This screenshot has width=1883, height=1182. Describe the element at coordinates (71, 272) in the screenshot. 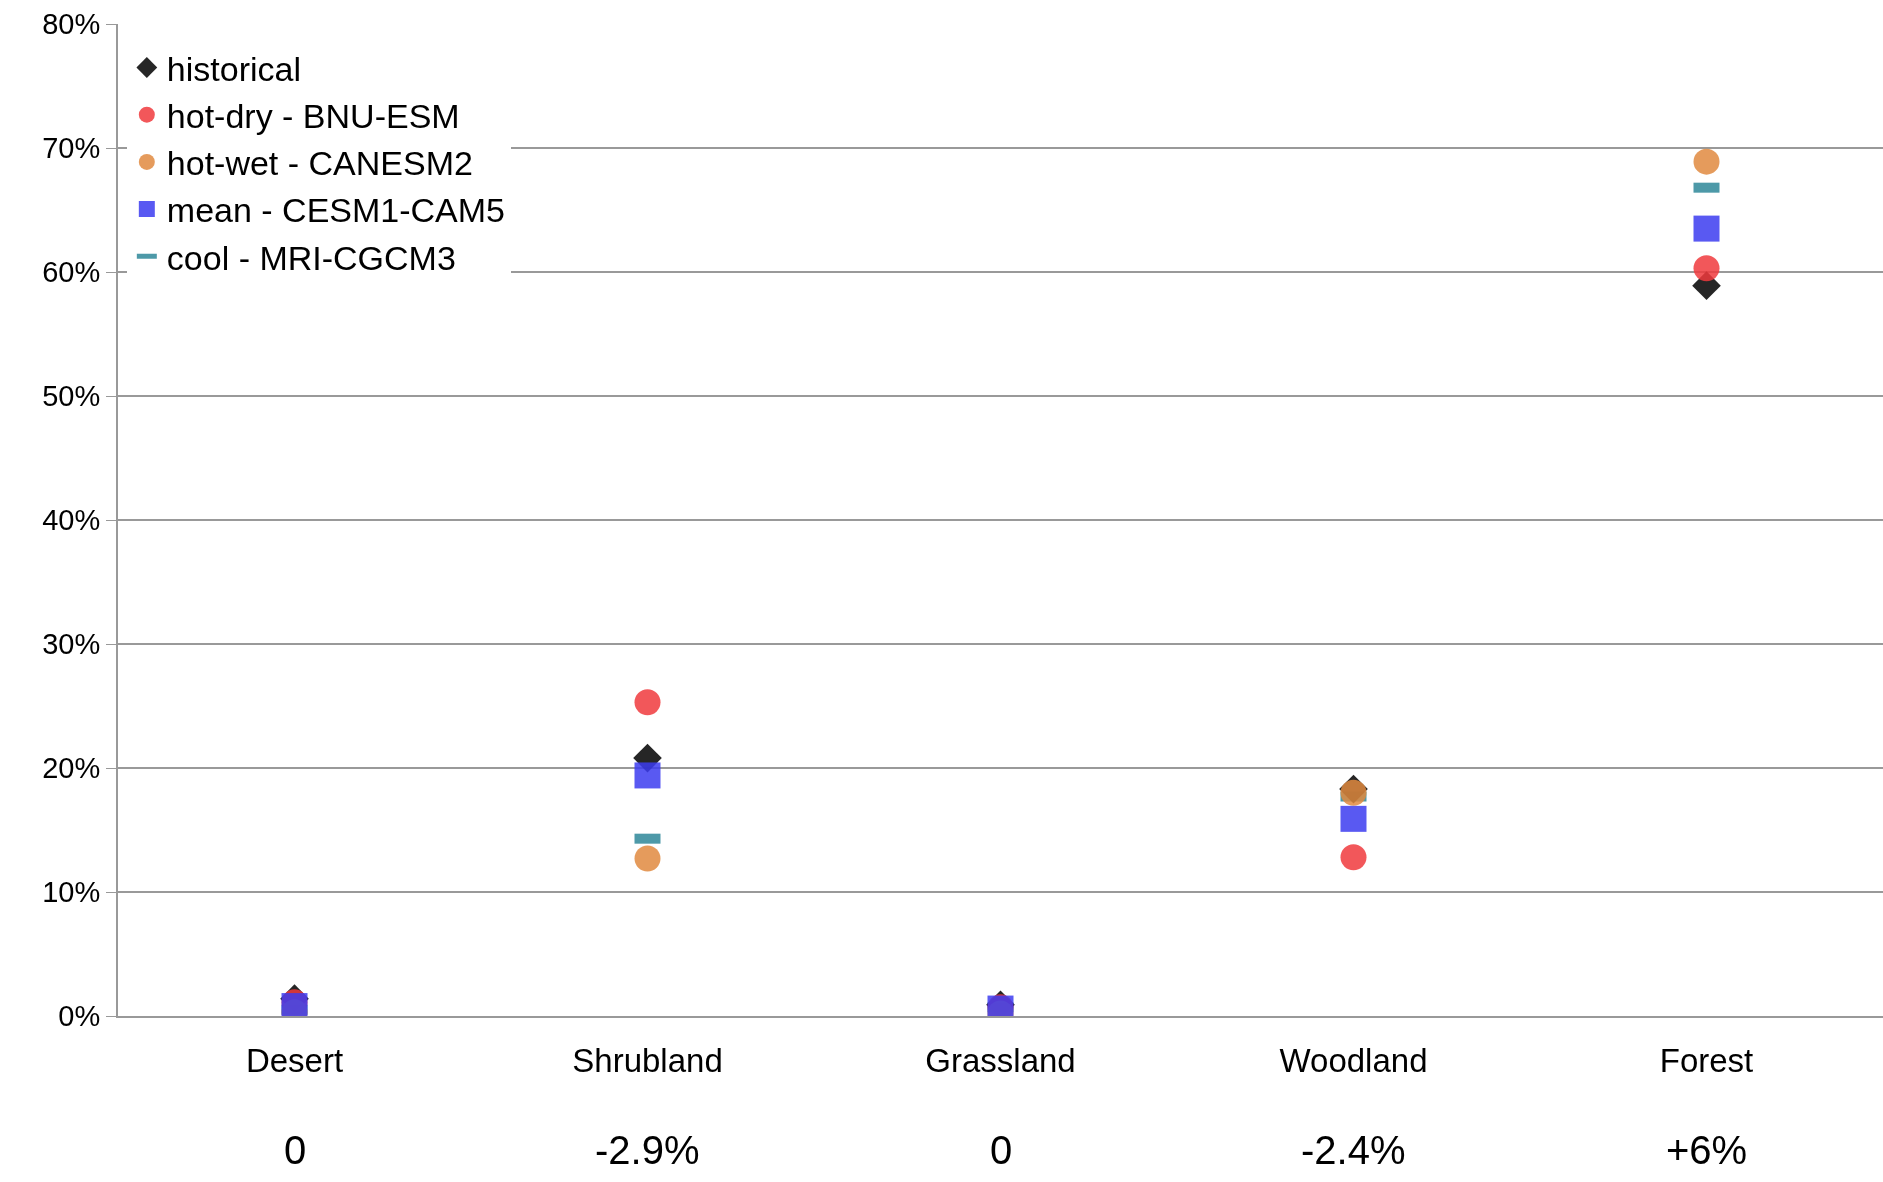

I see `y-tick-label: 60%` at that location.